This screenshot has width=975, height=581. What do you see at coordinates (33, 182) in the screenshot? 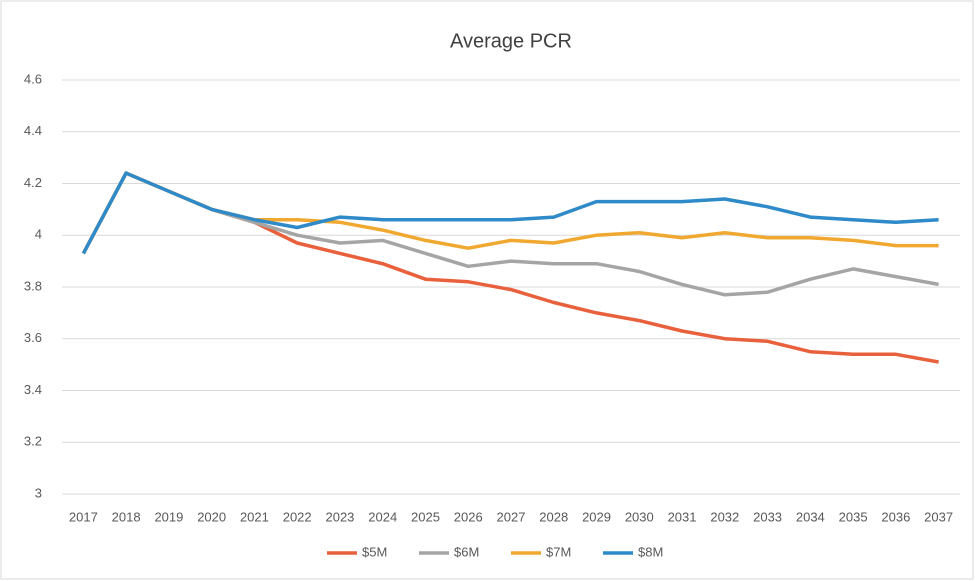
I see `y-tick-label: 4.2` at bounding box center [33, 182].